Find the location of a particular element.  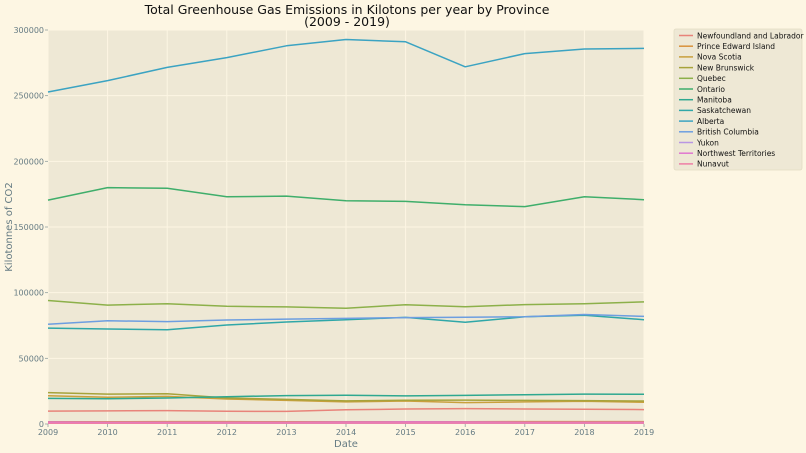

legend-label-alberta: Alberta is located at coordinates (710, 121).